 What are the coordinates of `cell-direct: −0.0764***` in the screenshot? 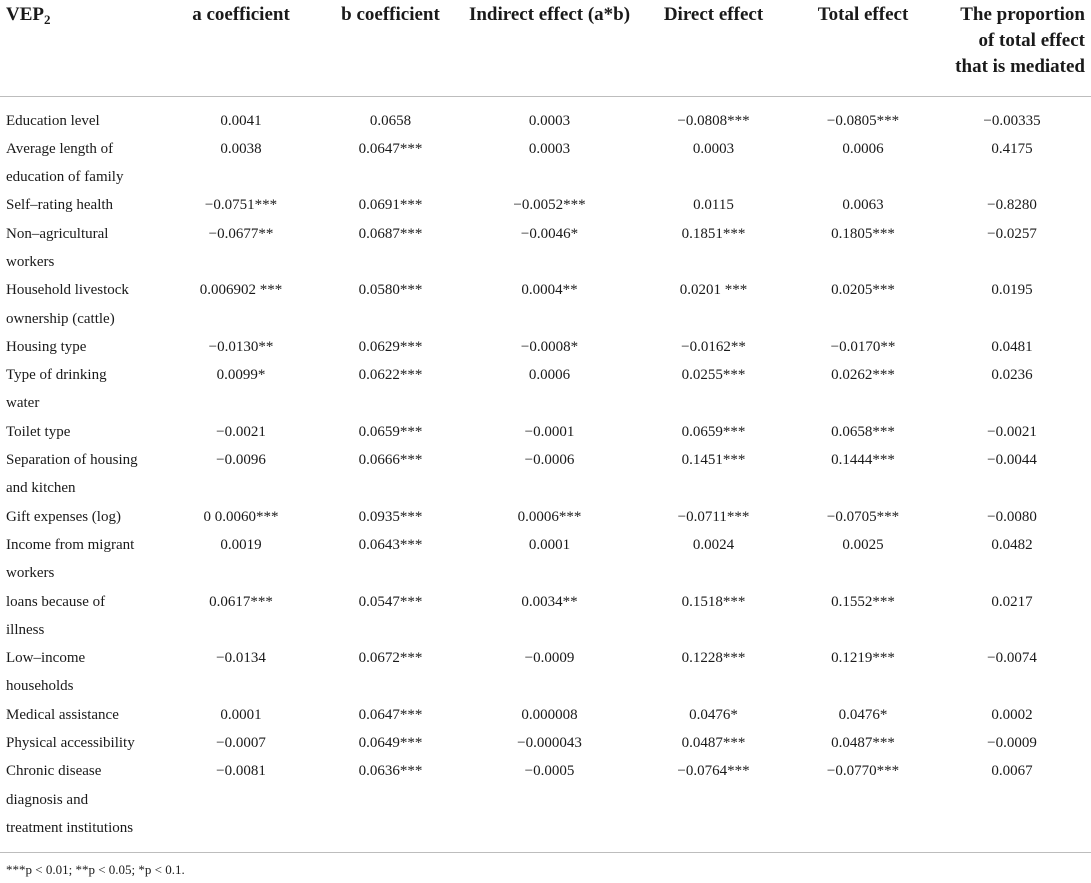 It's located at (713, 805).